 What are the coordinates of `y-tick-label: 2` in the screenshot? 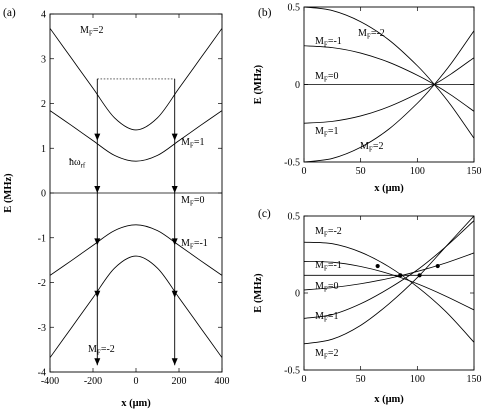 It's located at (43, 104).